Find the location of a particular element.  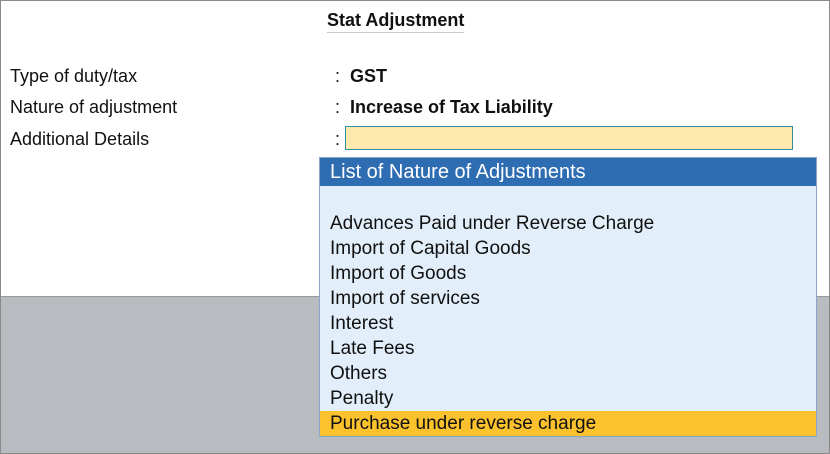

field-label: Type of duty/tax is located at coordinates (74, 76).